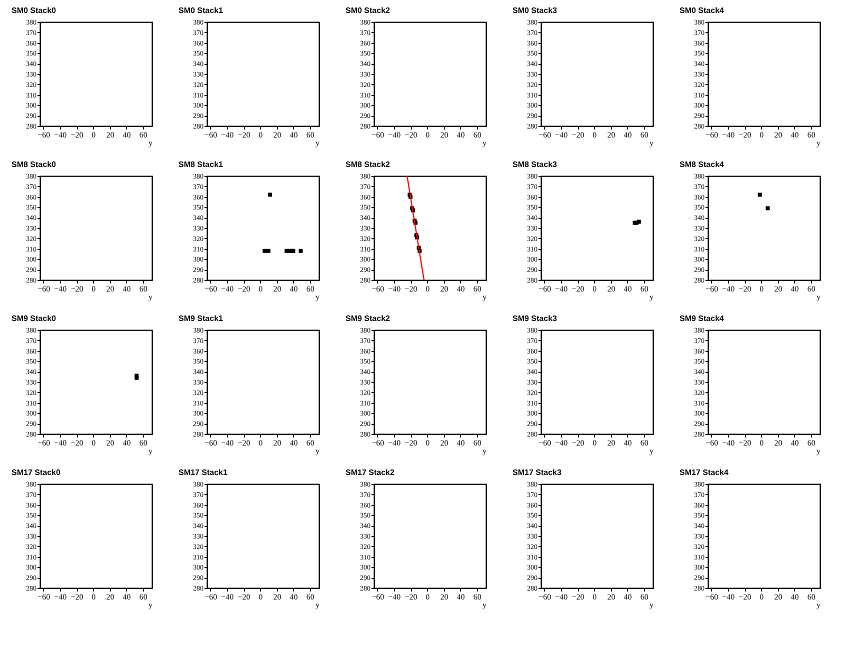 The width and height of the screenshot is (851, 656). I want to click on chart-title: SM9 Stack4, so click(702, 318).